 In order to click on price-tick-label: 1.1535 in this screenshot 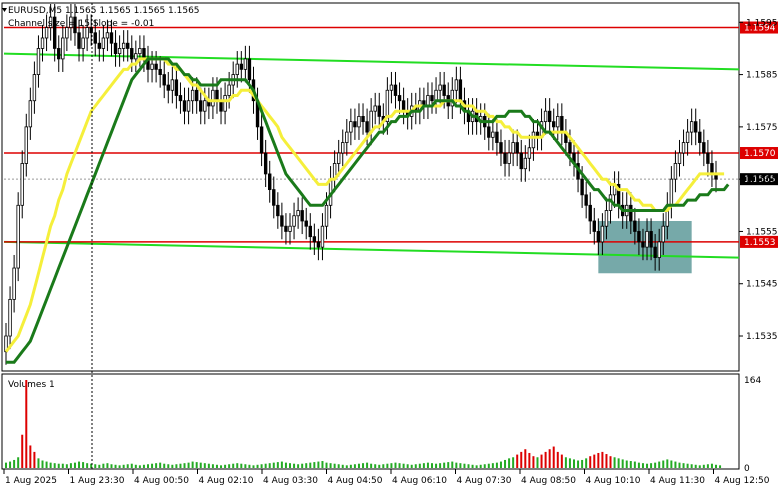, I will do `click(762, 337)`.